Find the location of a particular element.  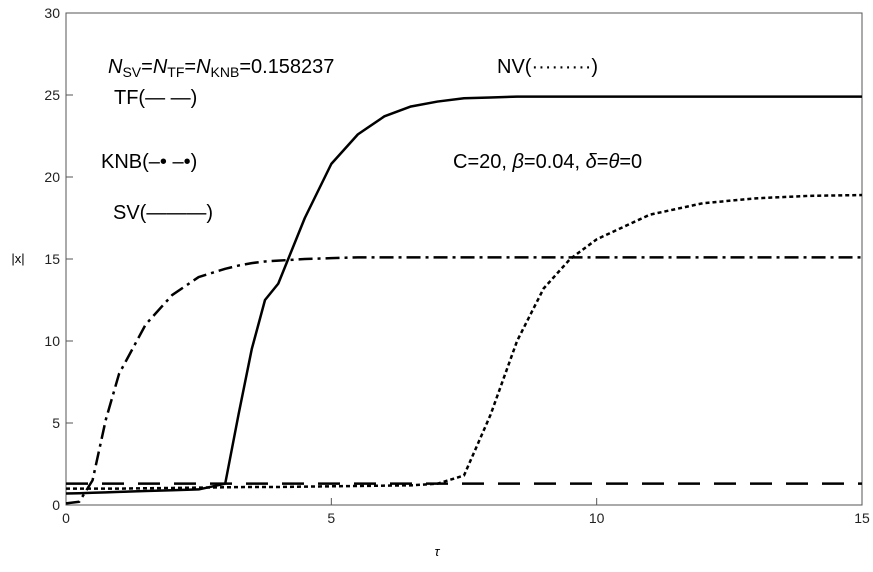

annotation-part: SV is located at coordinates (131, 72).